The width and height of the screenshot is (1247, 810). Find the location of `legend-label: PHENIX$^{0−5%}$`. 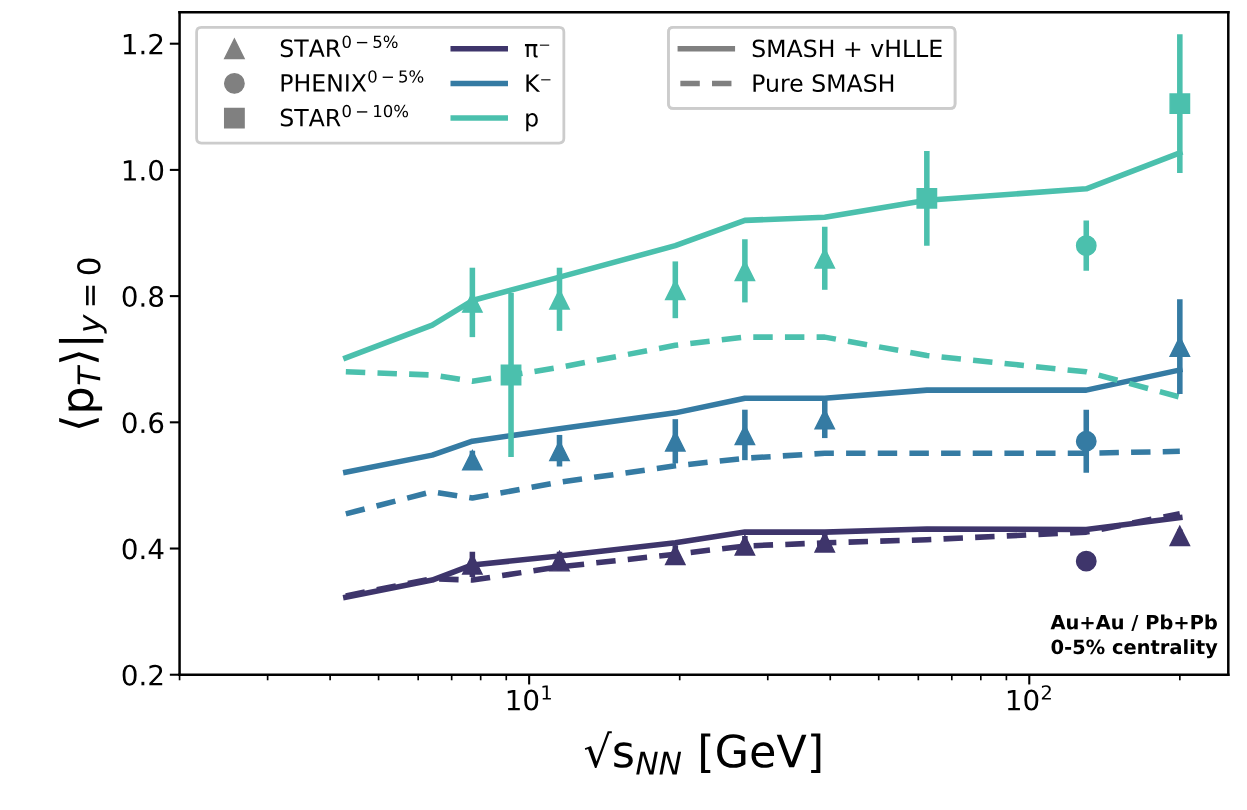

legend-label: PHENIX$^{0−5%}$ is located at coordinates (352, 81).